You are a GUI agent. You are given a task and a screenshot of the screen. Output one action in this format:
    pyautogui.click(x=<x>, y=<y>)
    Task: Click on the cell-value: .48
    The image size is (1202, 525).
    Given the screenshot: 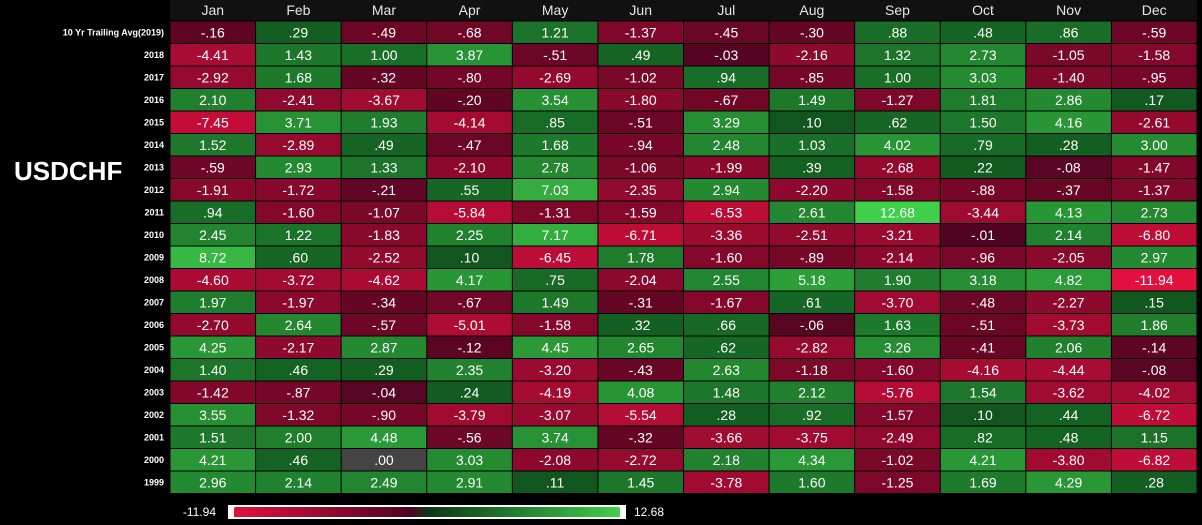 What is the action you would take?
    pyautogui.click(x=1069, y=437)
    